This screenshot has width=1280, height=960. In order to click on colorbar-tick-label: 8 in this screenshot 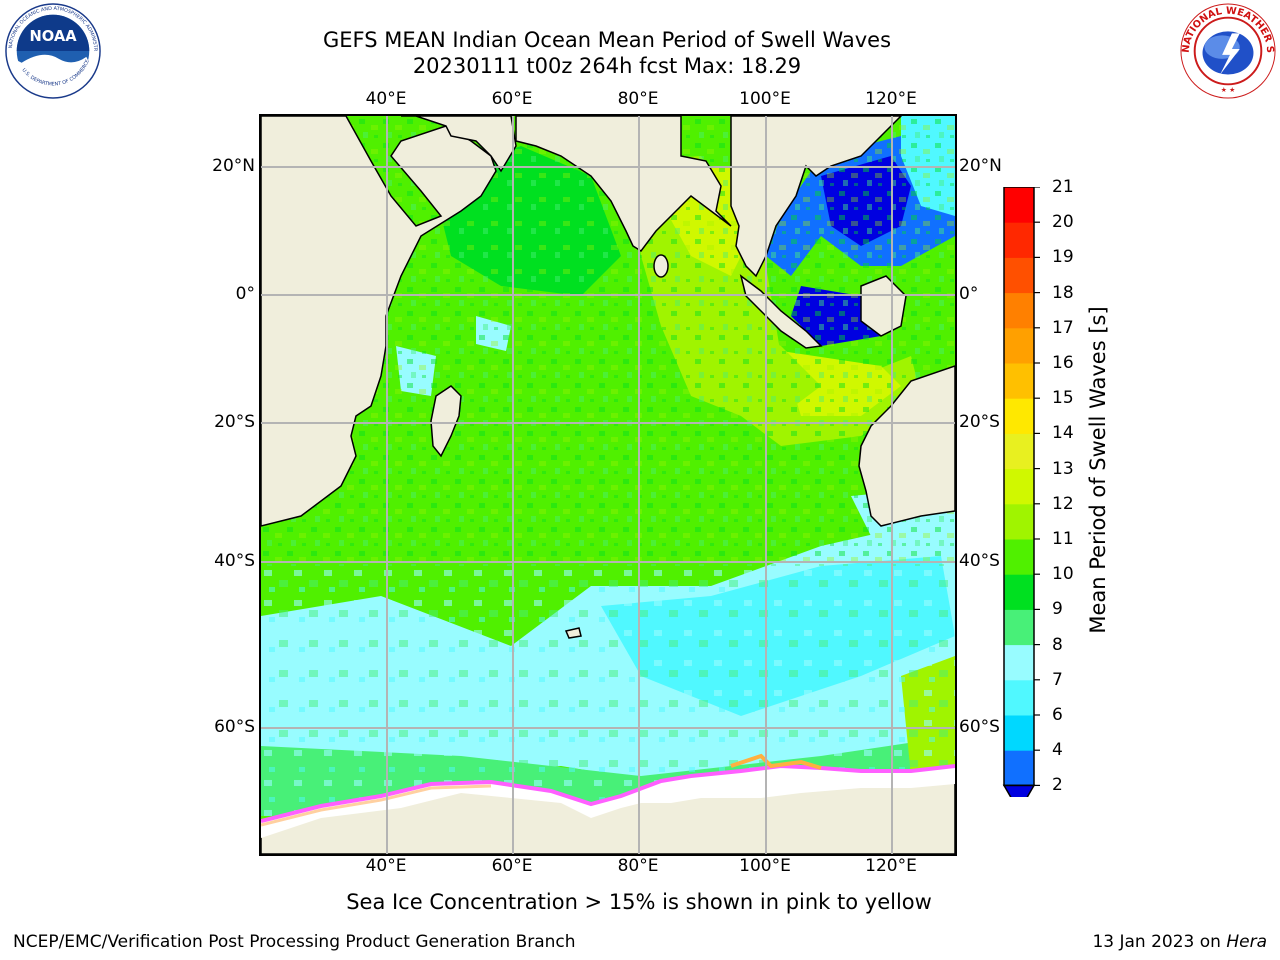, I will do `click(1057, 644)`.